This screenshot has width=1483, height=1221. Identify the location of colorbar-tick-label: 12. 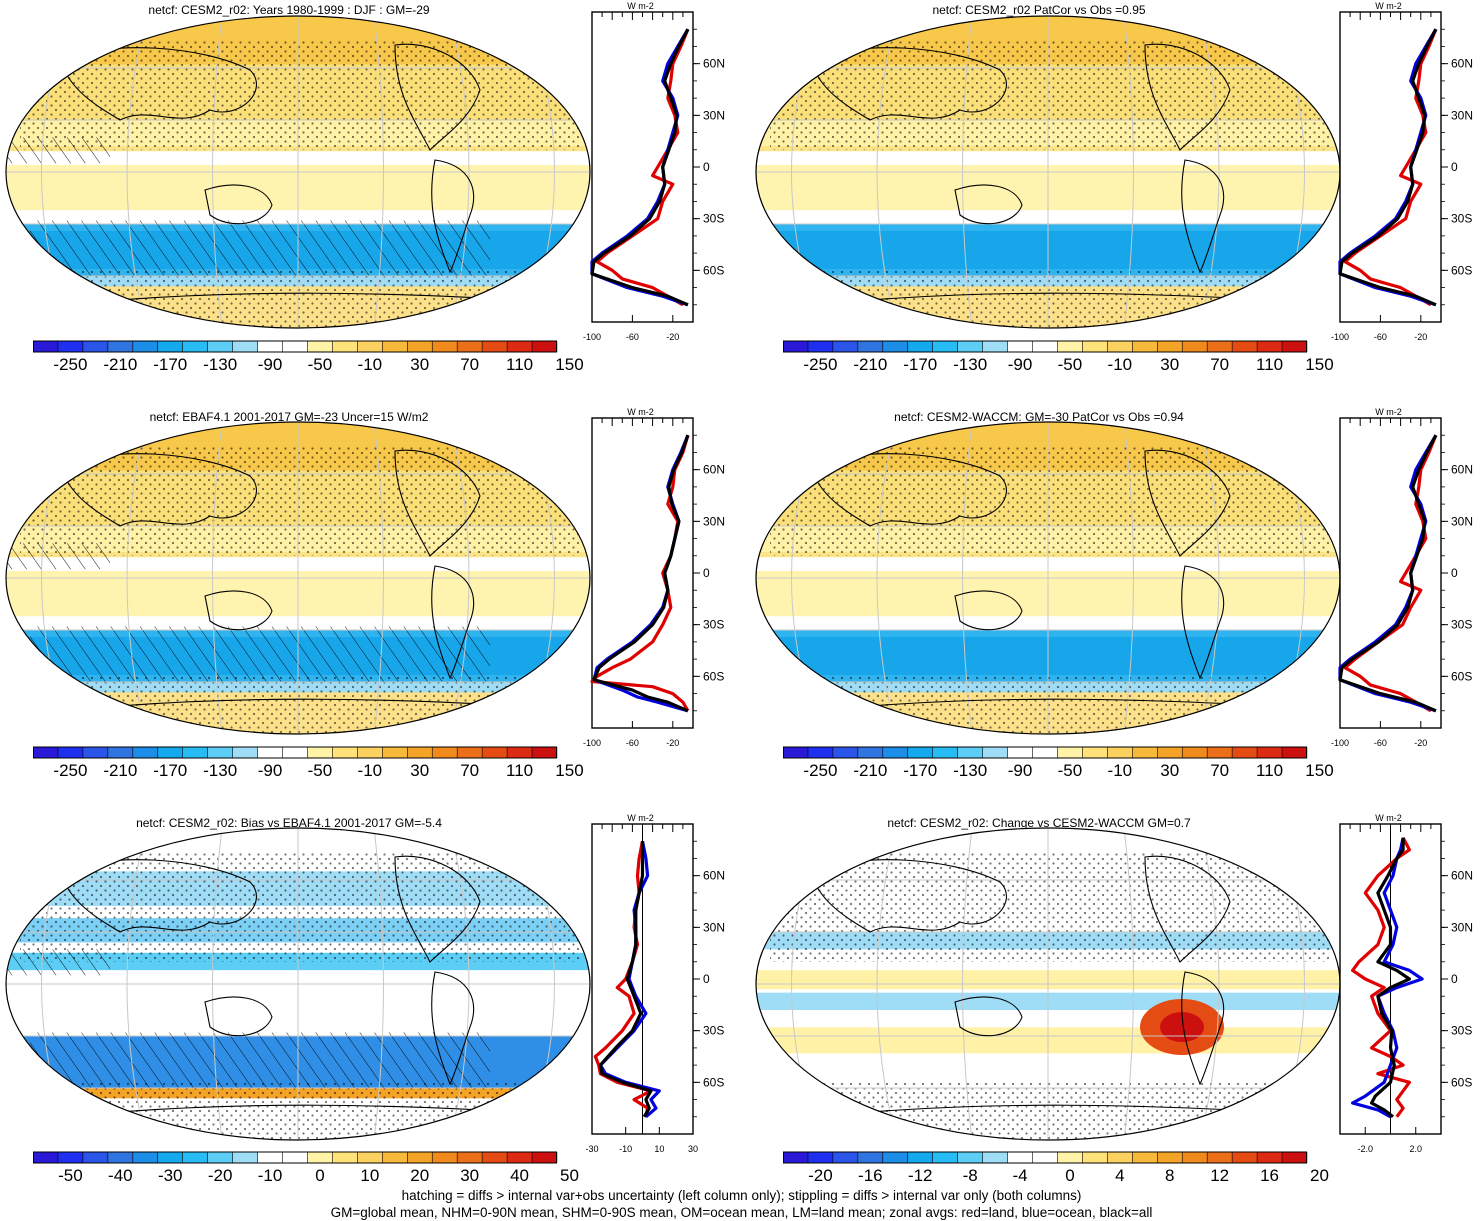
(1220, 1175).